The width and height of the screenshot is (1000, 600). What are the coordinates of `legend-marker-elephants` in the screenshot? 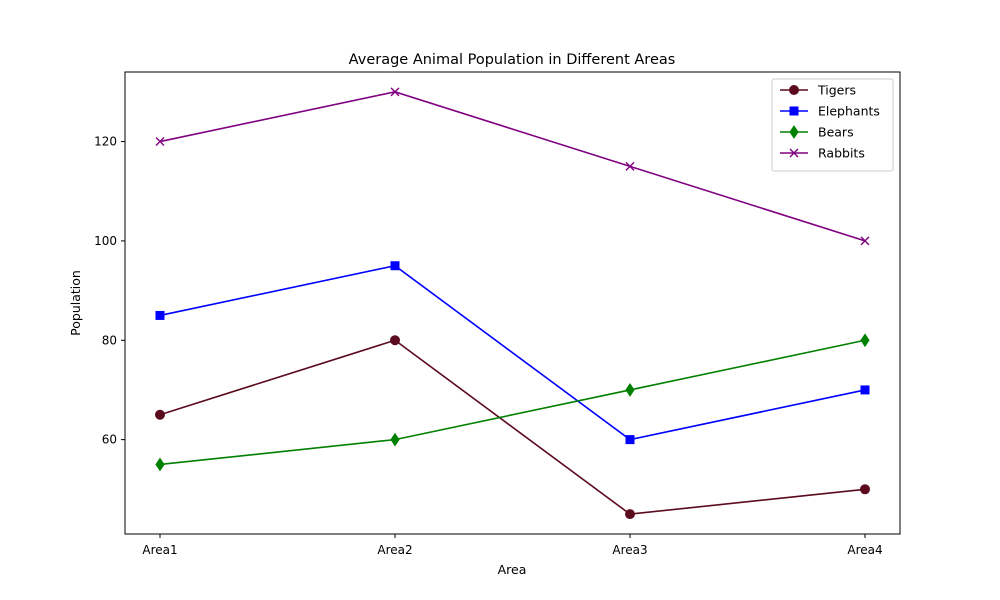 It's located at (794, 111).